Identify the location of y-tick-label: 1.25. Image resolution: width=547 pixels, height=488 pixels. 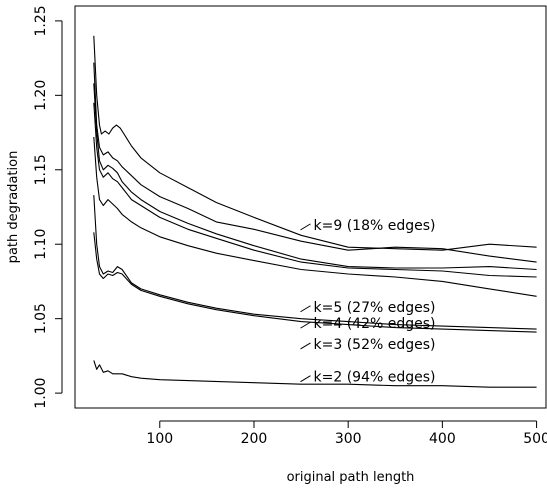
(41, 20).